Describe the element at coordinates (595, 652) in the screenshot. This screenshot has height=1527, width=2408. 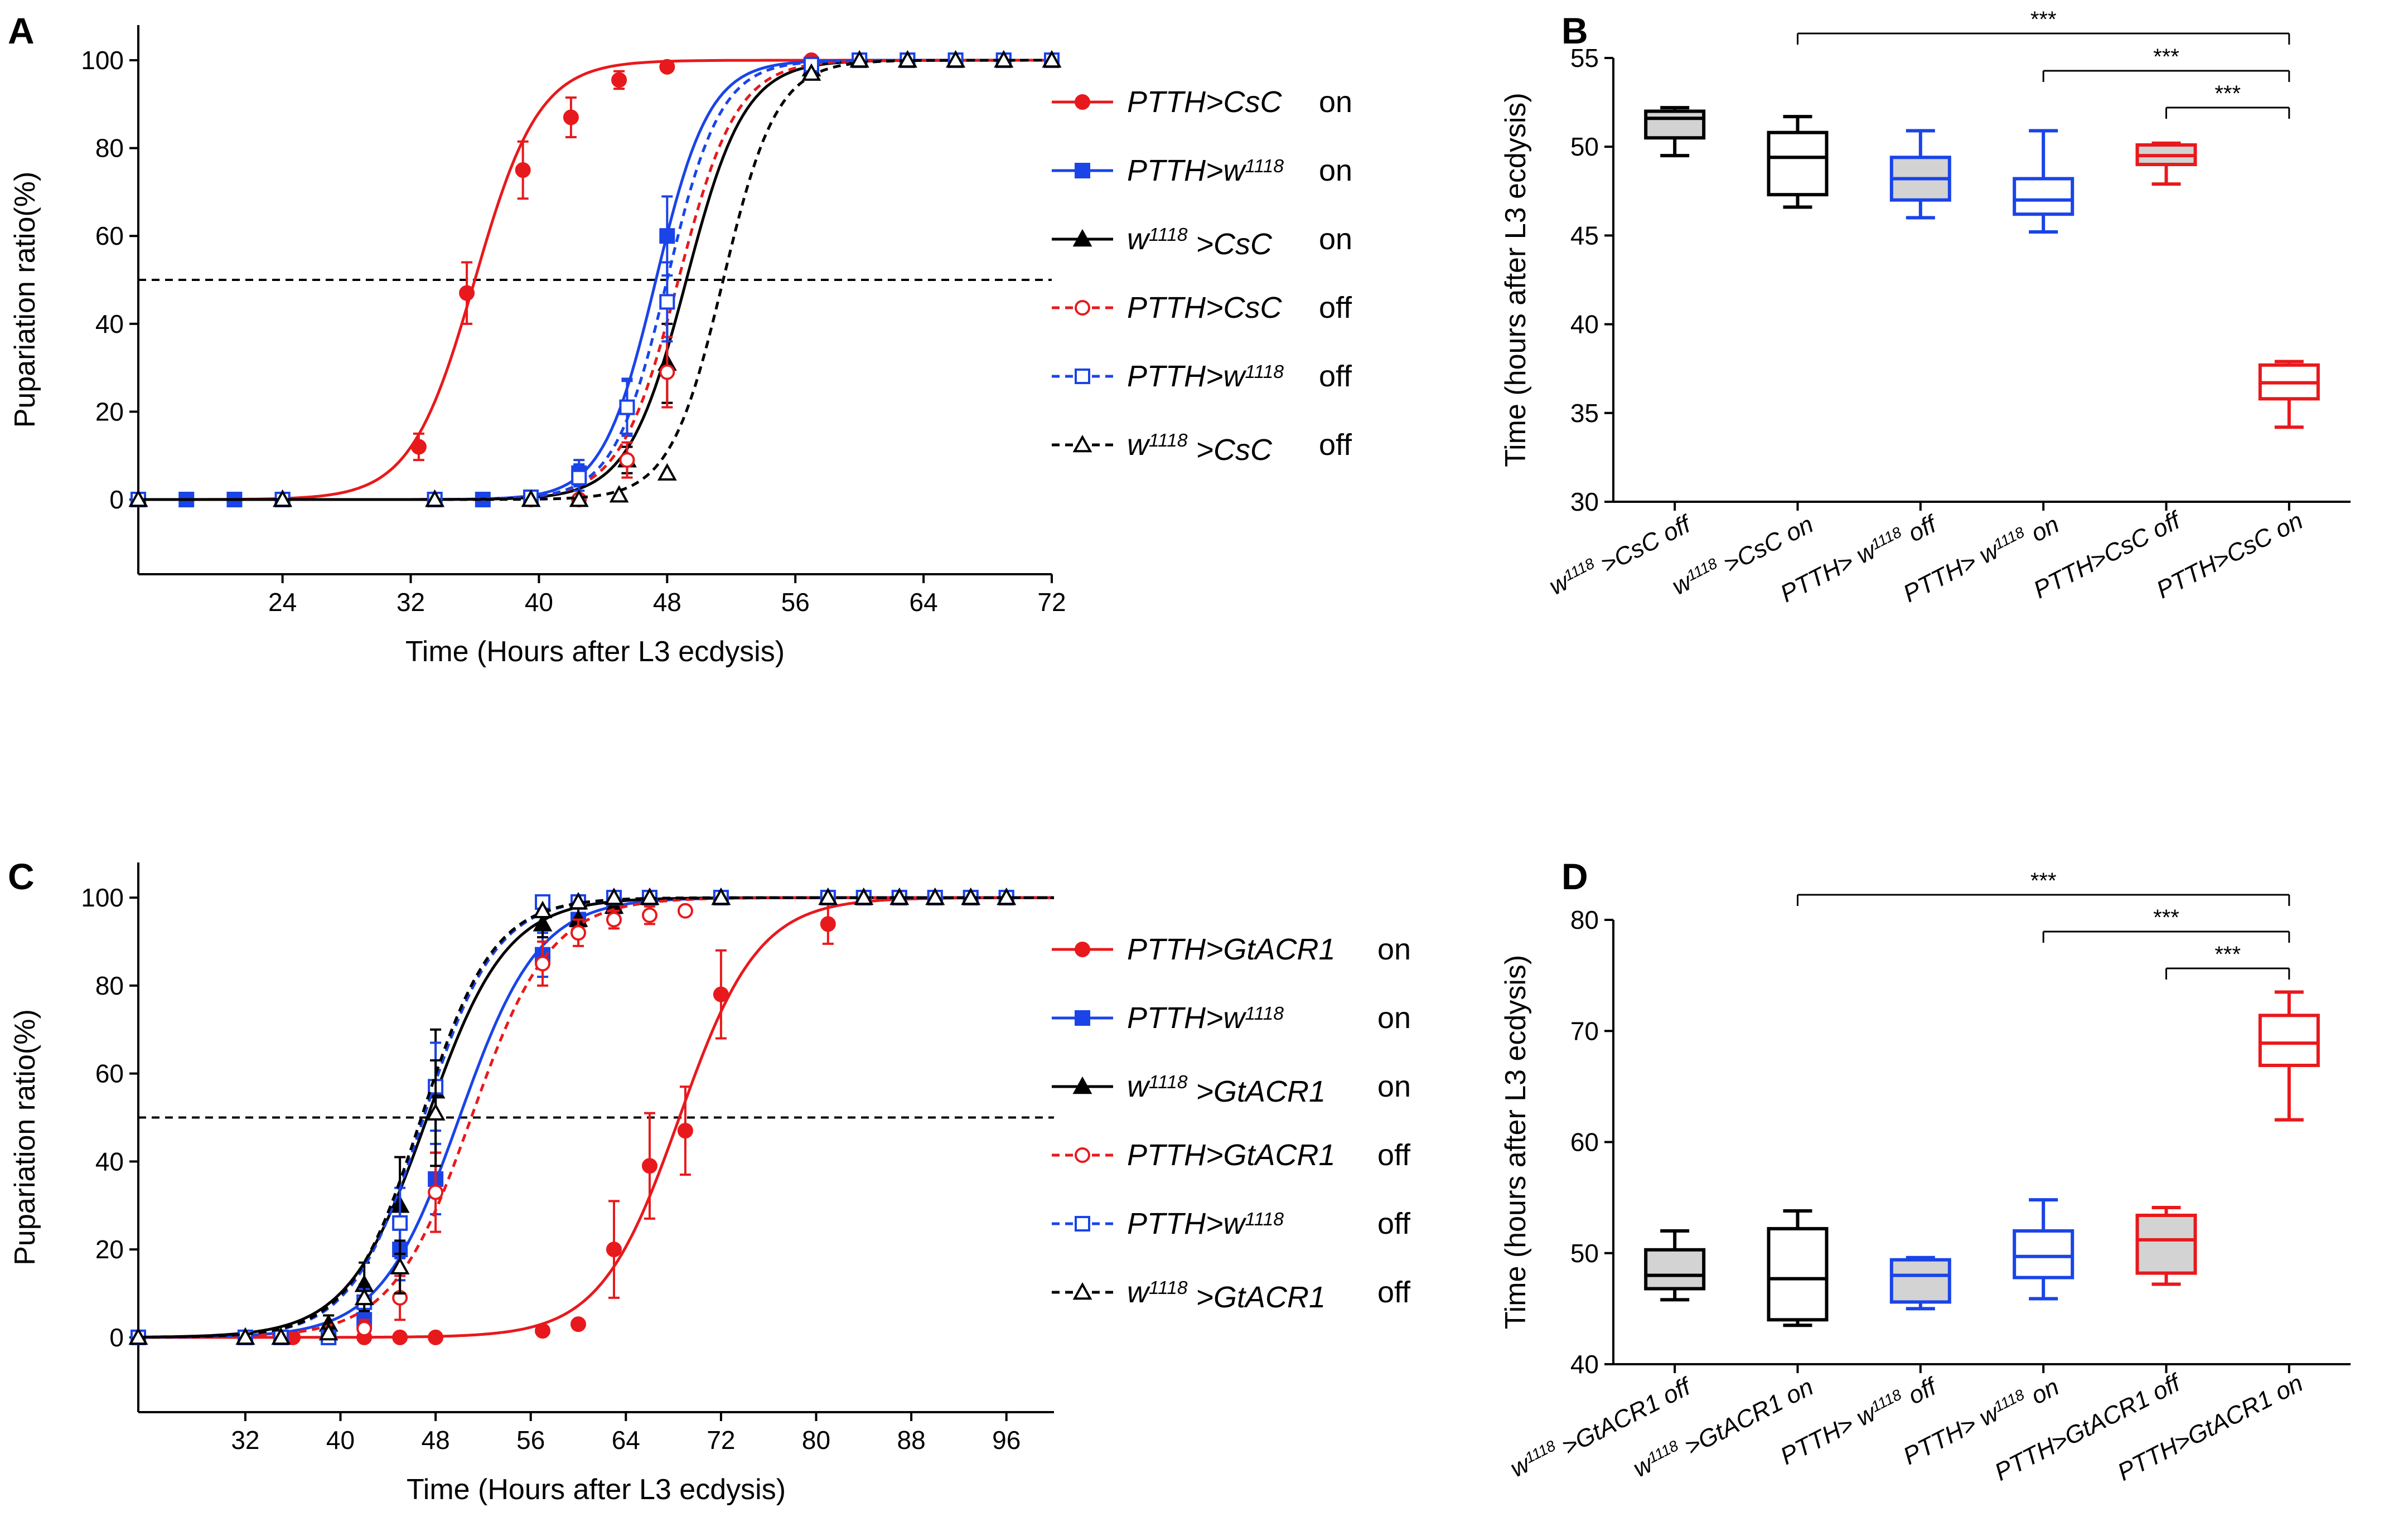
I see `x-axis-title: Time (Hours after L3 ecdysis)` at that location.